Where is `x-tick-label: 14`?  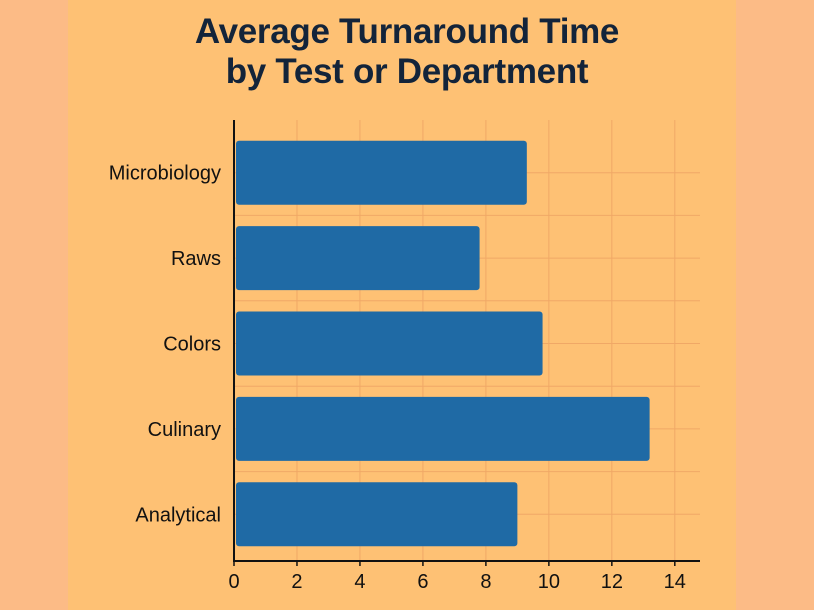 x-tick-label: 14 is located at coordinates (675, 582).